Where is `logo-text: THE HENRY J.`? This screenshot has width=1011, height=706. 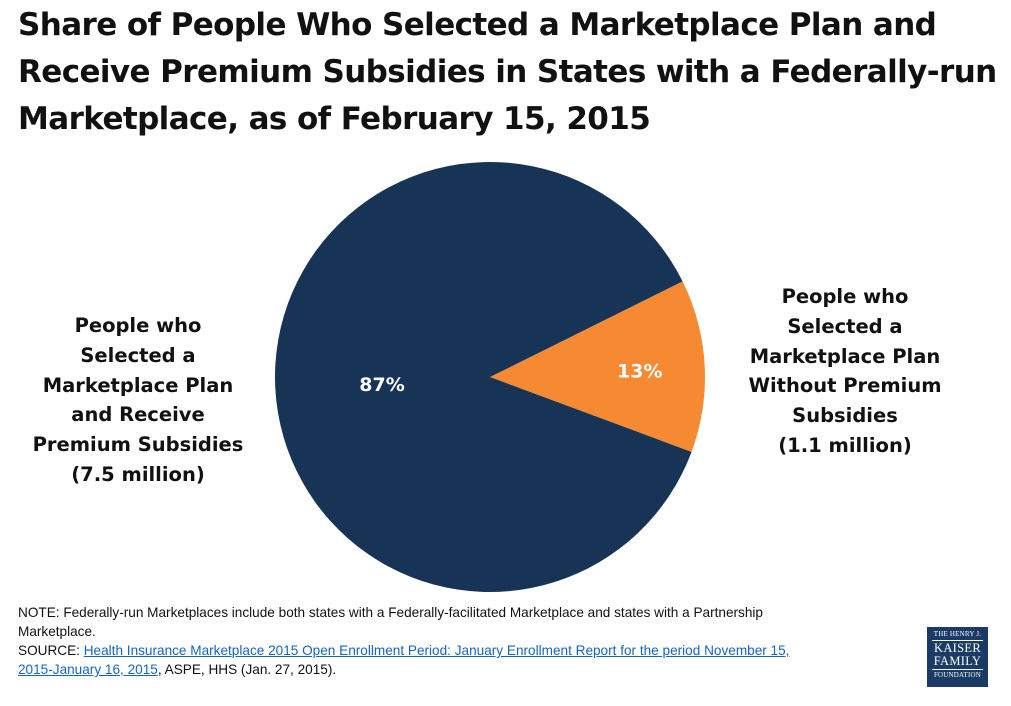
logo-text: THE HENRY J. is located at coordinates (957, 634).